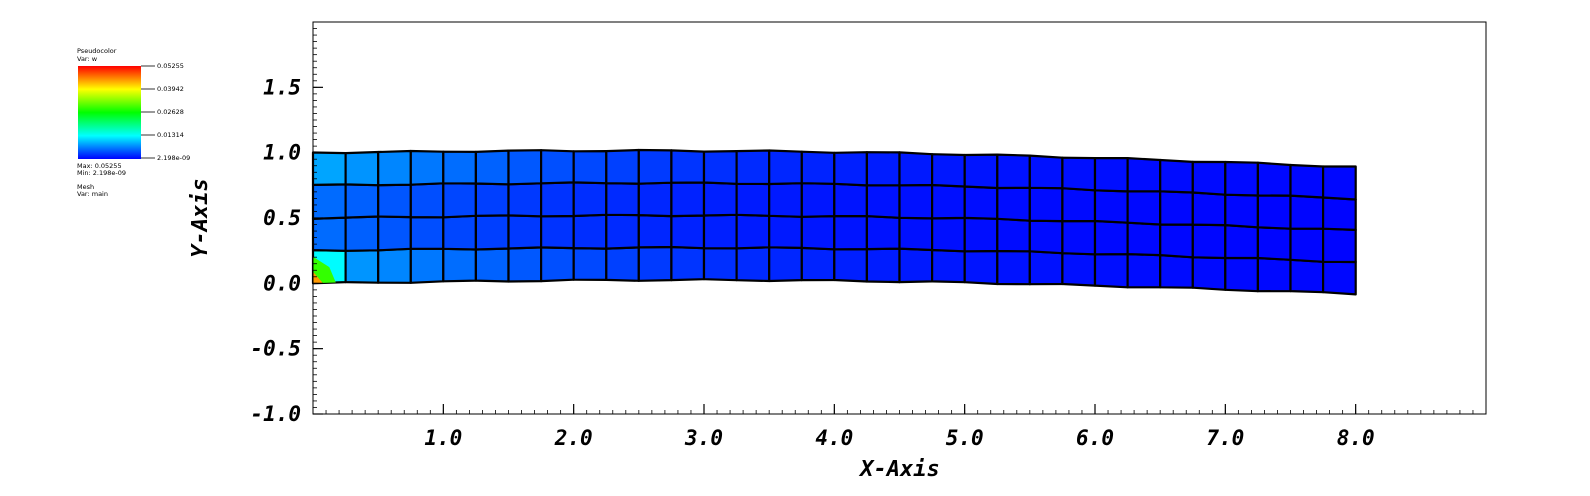  Describe the element at coordinates (282, 153) in the screenshot. I see `y-tick-label: 1.0` at that location.